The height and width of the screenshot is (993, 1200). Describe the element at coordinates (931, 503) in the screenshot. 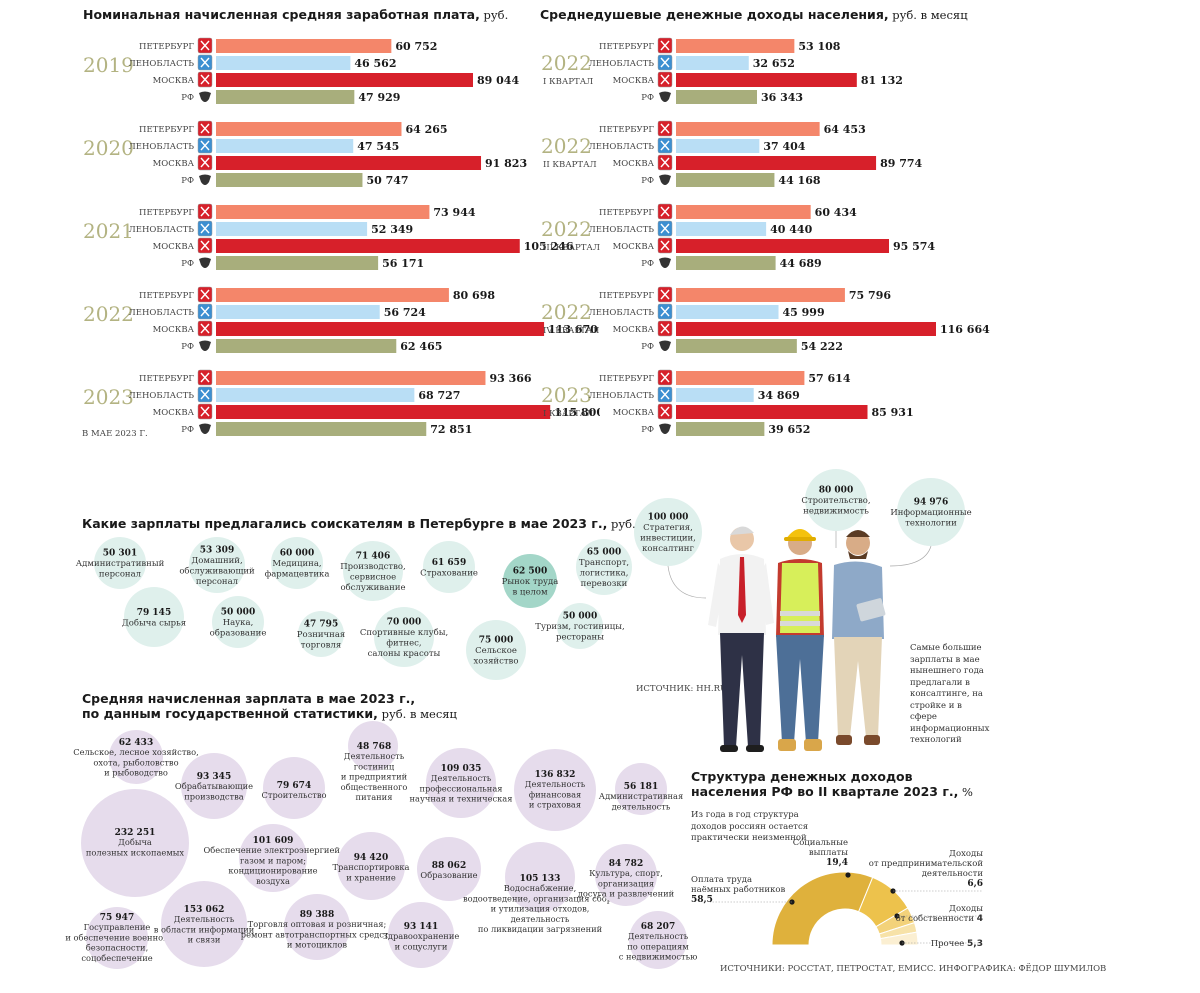

I see `bubble-value-label: 94 976` at that location.